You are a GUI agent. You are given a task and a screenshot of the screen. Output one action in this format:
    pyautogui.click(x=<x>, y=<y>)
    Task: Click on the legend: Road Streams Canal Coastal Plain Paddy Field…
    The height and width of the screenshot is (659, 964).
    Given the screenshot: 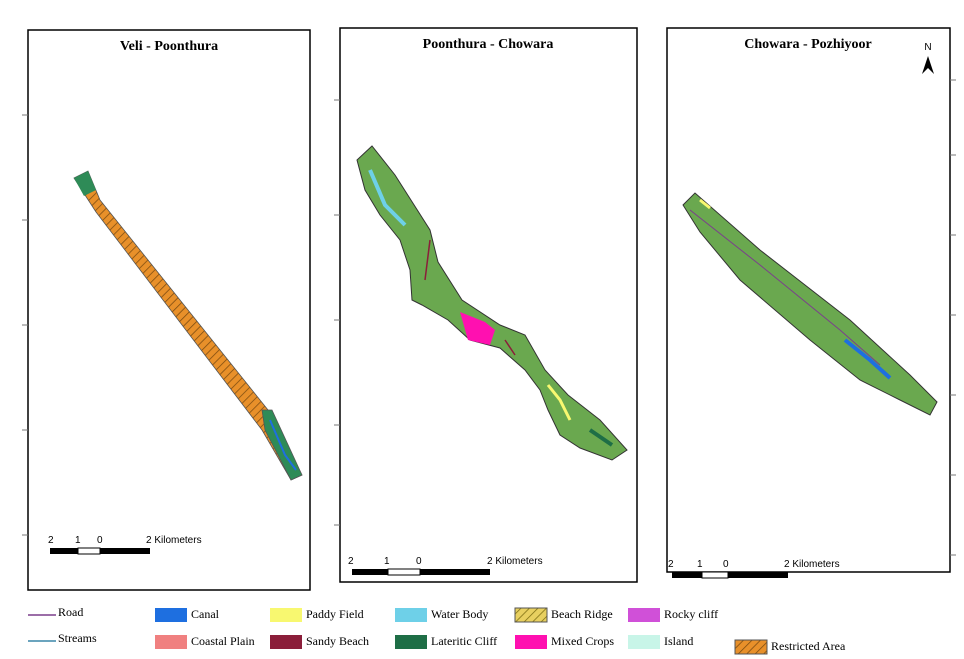 What is the action you would take?
    pyautogui.click(x=437, y=630)
    